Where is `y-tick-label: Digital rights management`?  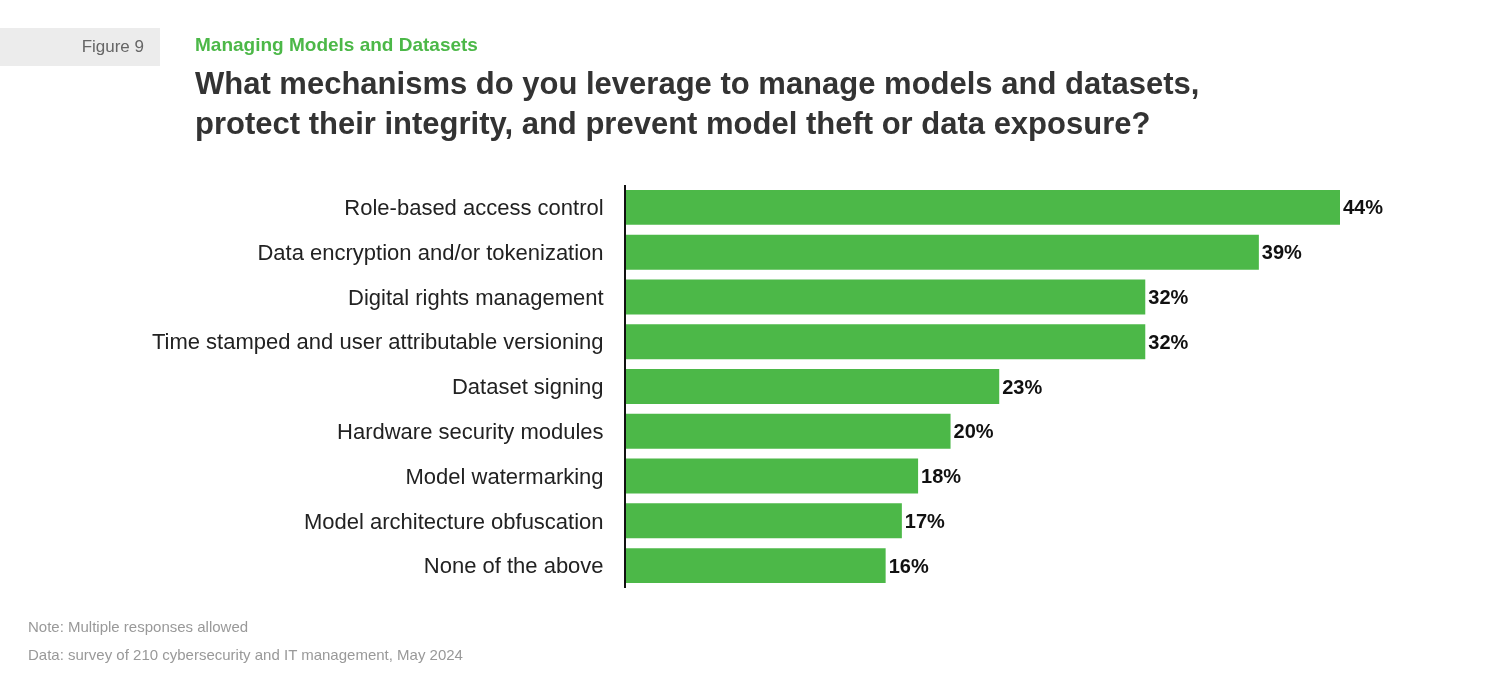 y-tick-label: Digital rights management is located at coordinates (476, 297).